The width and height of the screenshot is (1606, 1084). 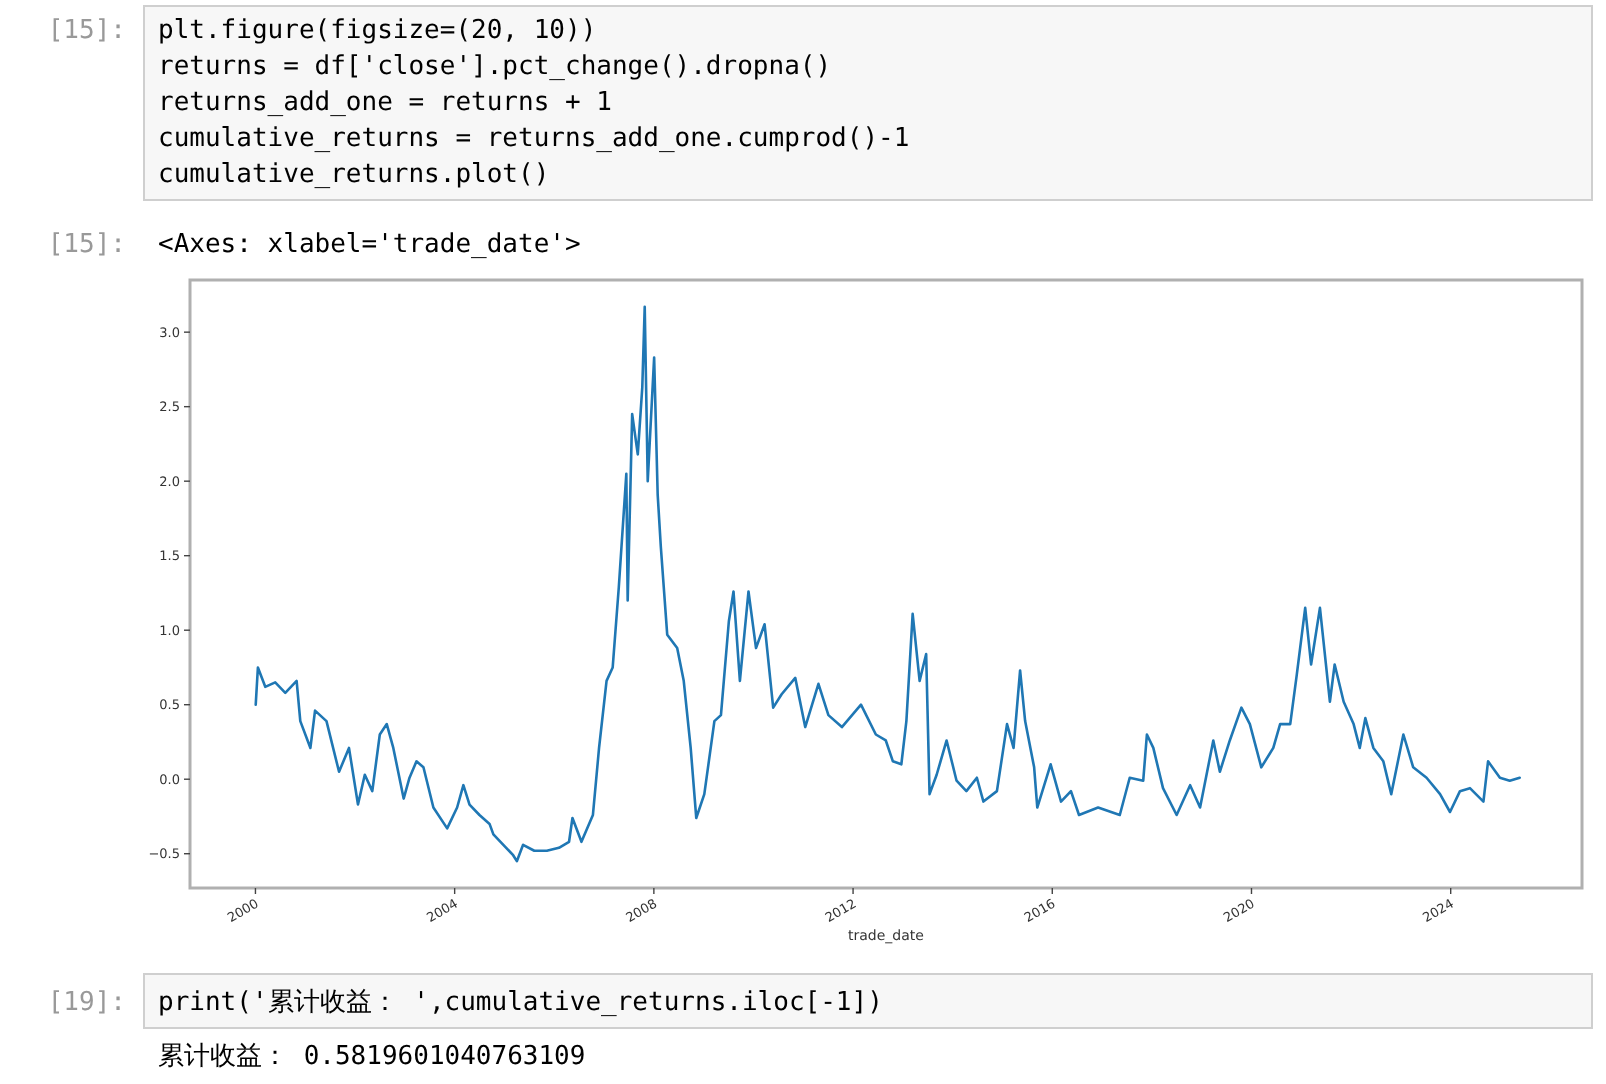 What do you see at coordinates (369, 245) in the screenshot?
I see `text: <Axes: xlabel='trade_date'>` at bounding box center [369, 245].